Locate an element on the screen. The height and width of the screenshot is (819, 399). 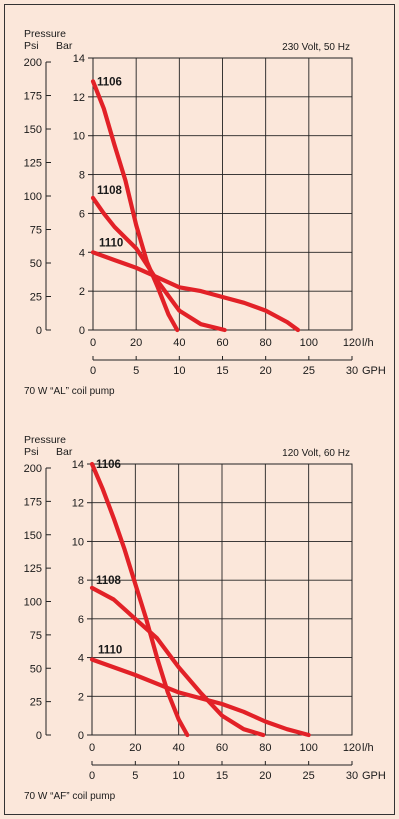
condition-label: 230 Volt, 50 Hz is located at coordinates (316, 47).